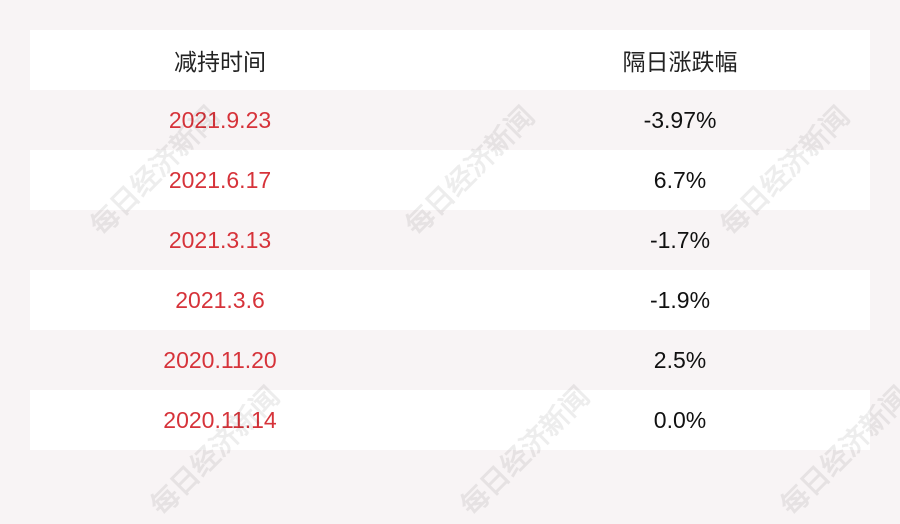  Describe the element at coordinates (450, 120) in the screenshot. I see `table-row: 2021.9.23 -3.97%` at that location.